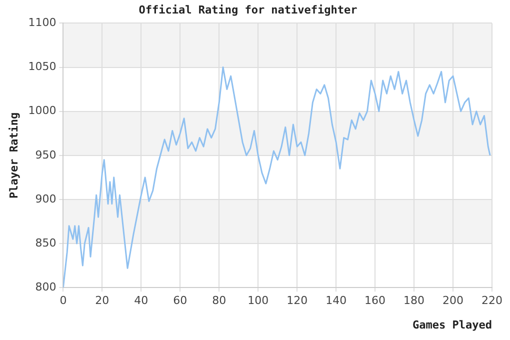 This screenshot has width=510, height=340. Describe the element at coordinates (492, 301) in the screenshot. I see `x-tick-label: 220` at that location.